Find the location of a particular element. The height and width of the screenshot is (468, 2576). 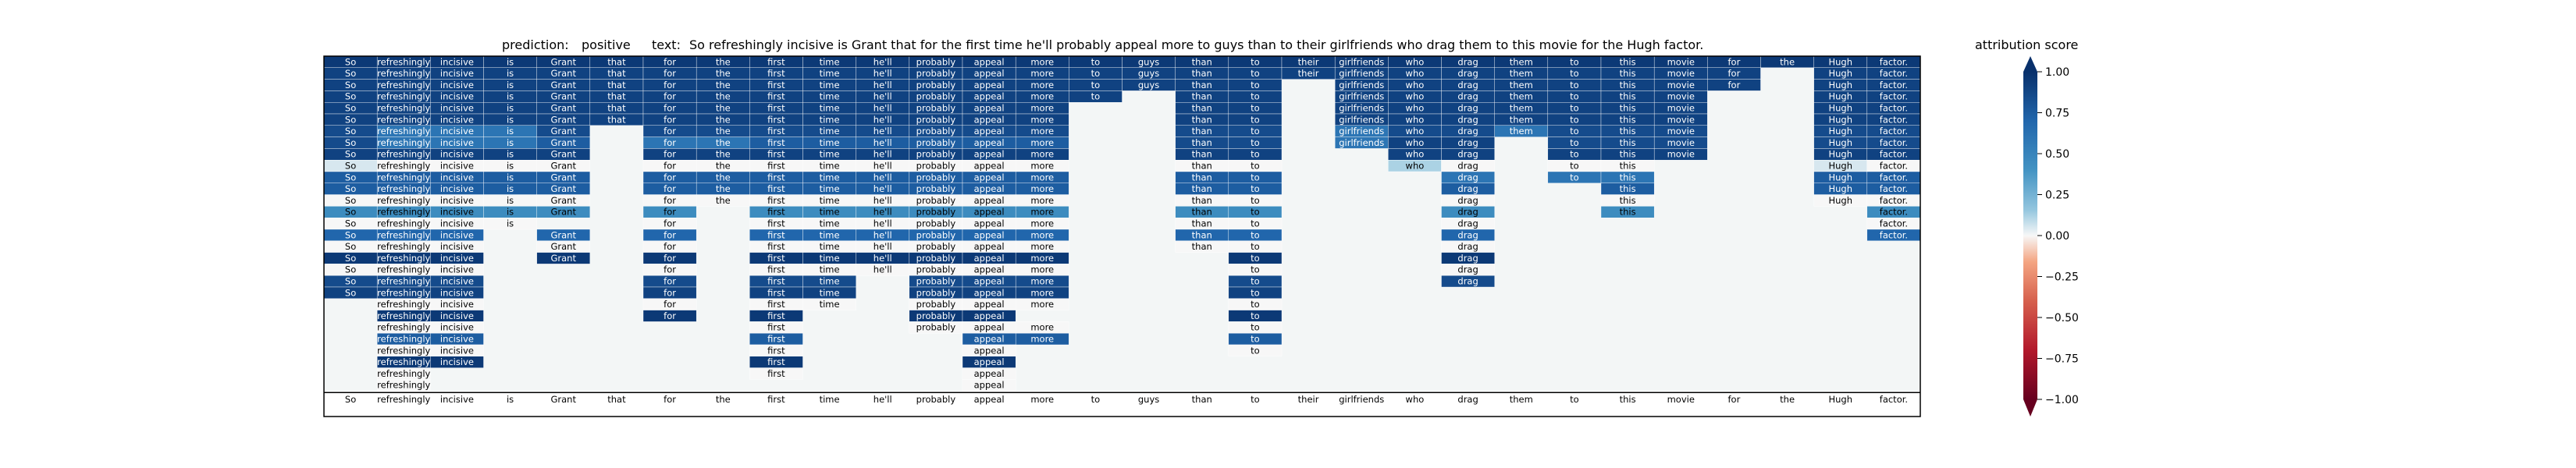

reference-token-label: who is located at coordinates (1415, 399).